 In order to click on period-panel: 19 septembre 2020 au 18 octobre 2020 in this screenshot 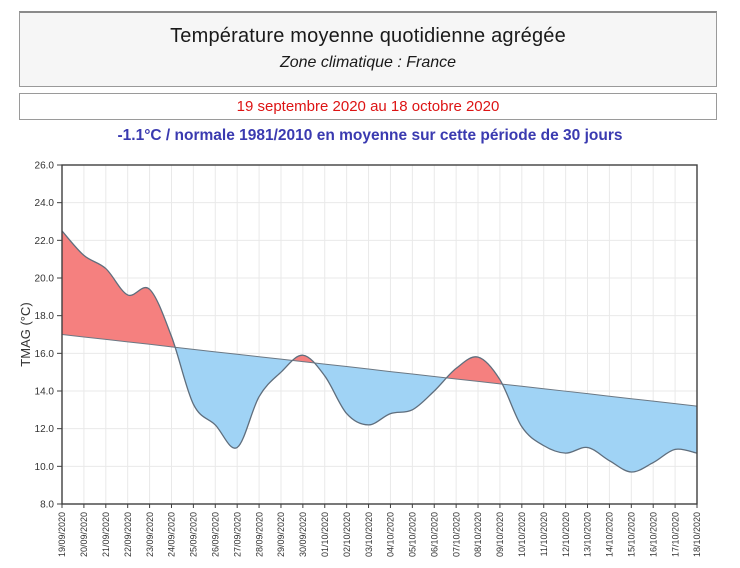, I will do `click(368, 106)`.